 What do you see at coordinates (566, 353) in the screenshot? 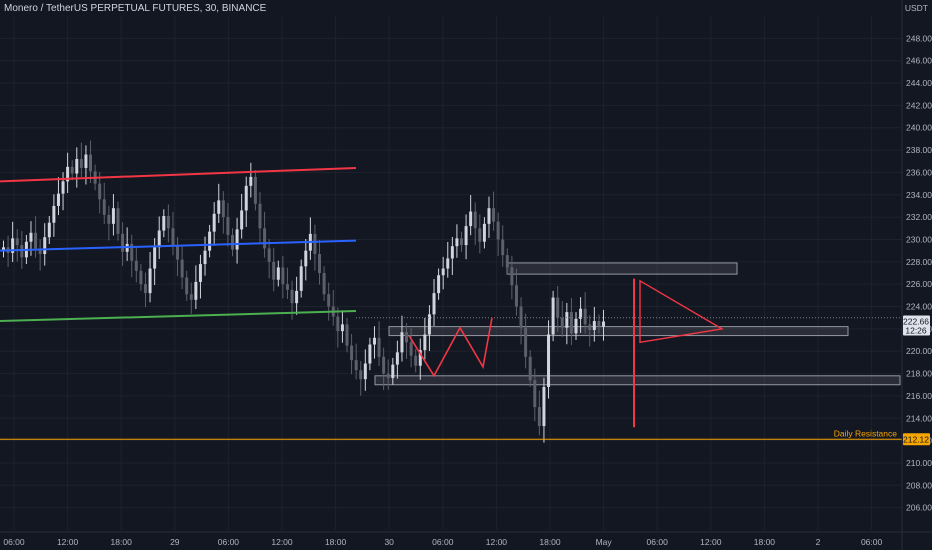
I see `pattern-annotations` at bounding box center [566, 353].